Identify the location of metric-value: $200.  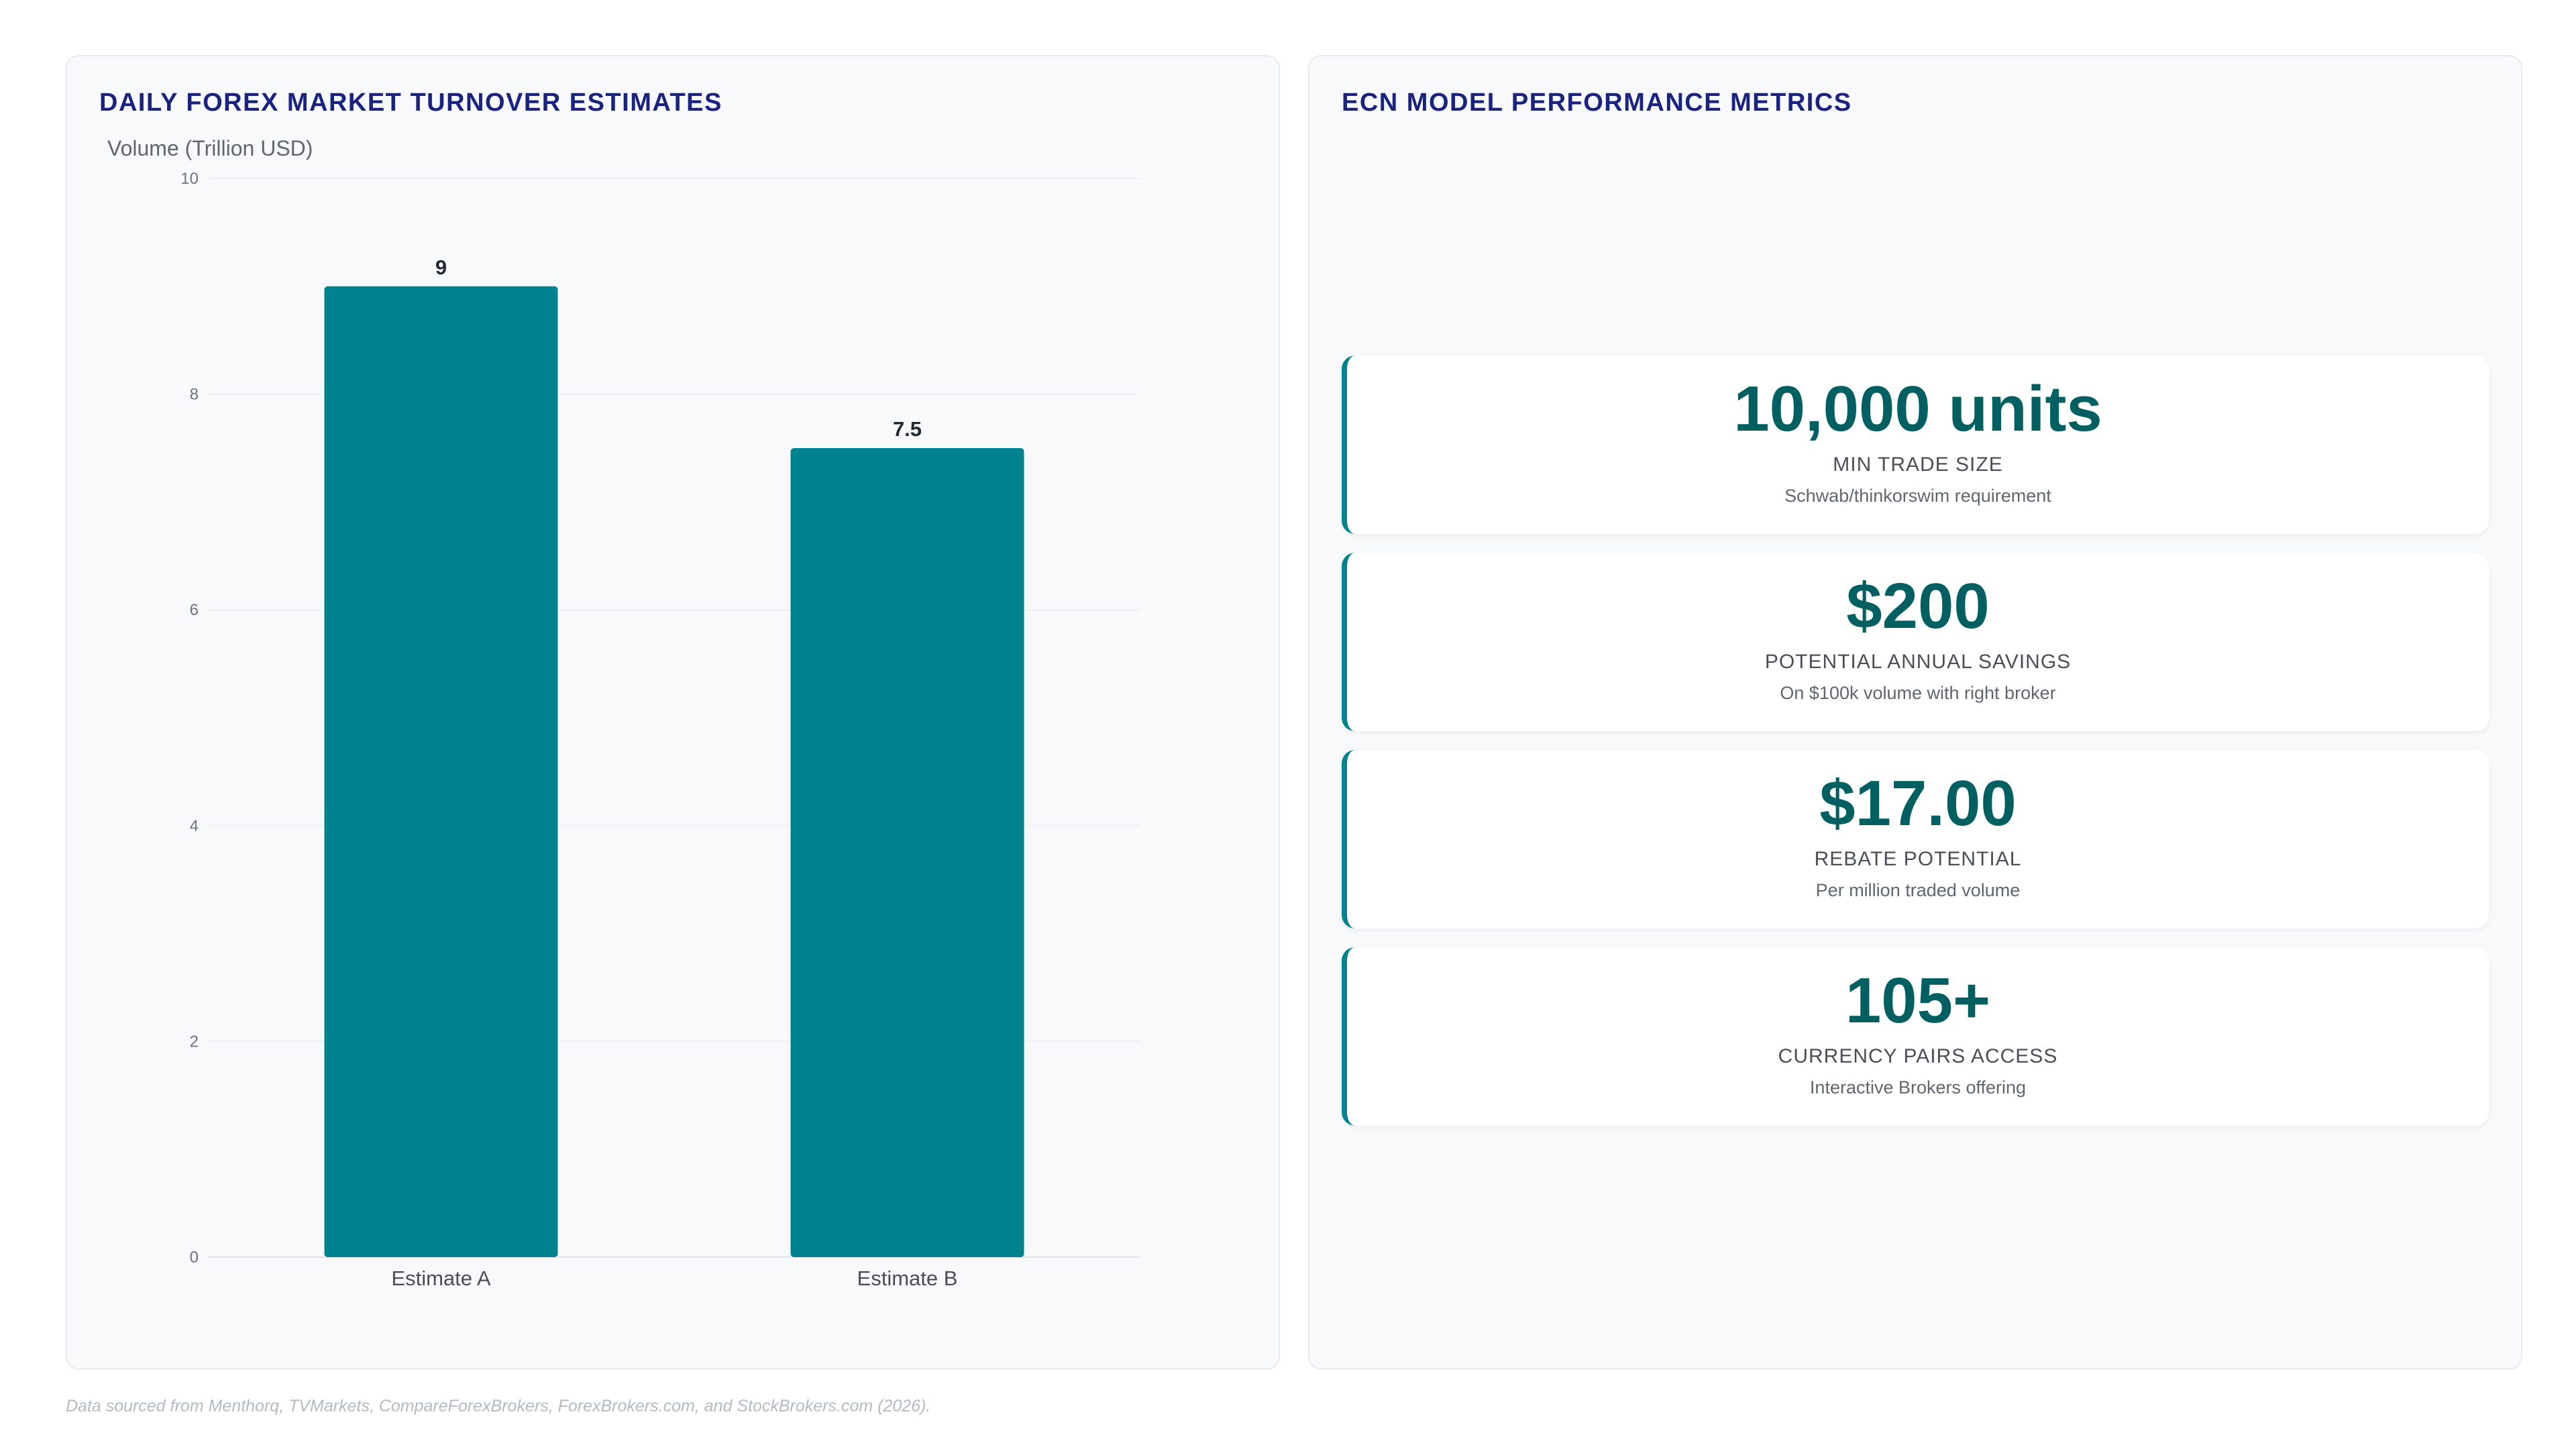
(1918, 606).